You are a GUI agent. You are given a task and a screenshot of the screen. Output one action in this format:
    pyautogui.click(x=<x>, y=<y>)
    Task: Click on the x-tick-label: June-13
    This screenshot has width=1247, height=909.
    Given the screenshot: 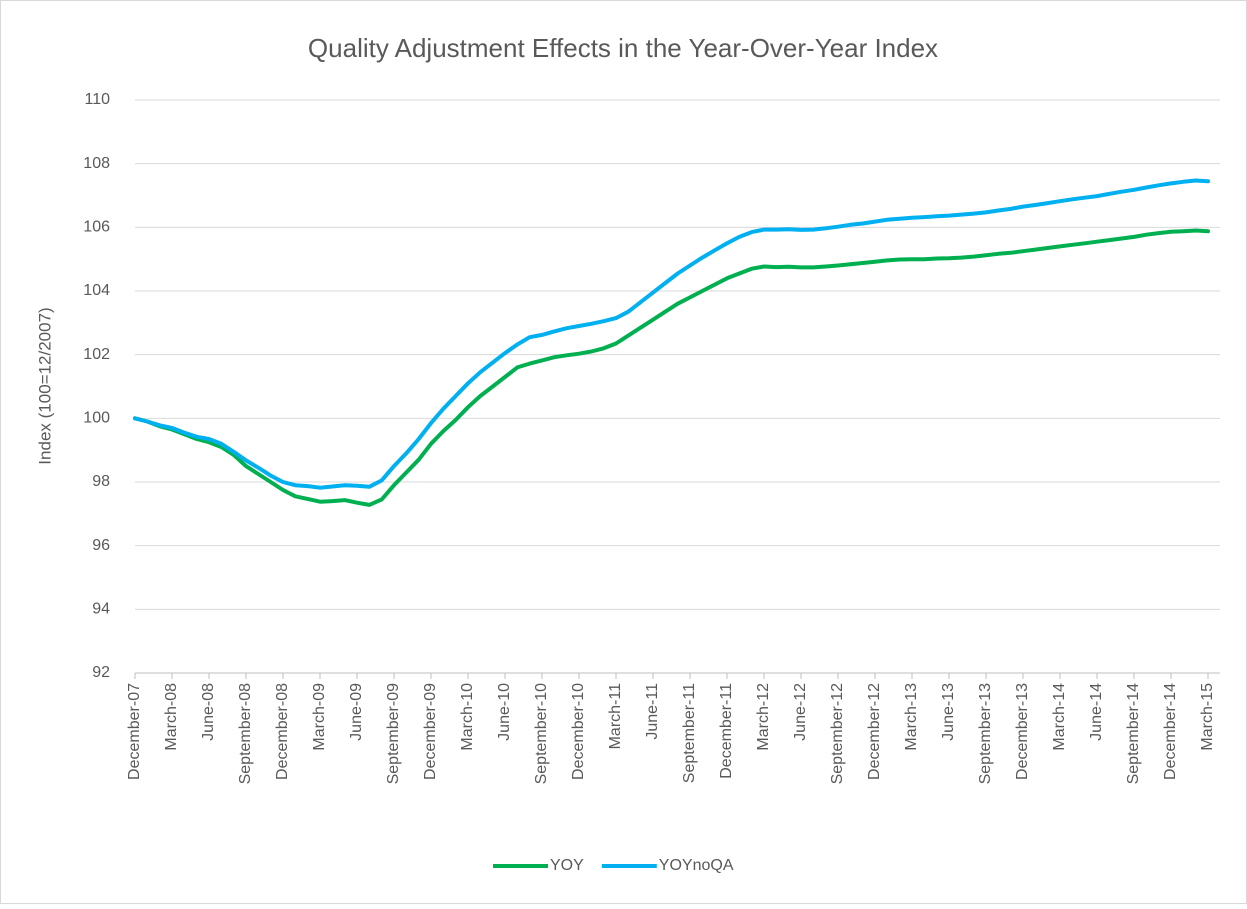 What is the action you would take?
    pyautogui.click(x=948, y=712)
    